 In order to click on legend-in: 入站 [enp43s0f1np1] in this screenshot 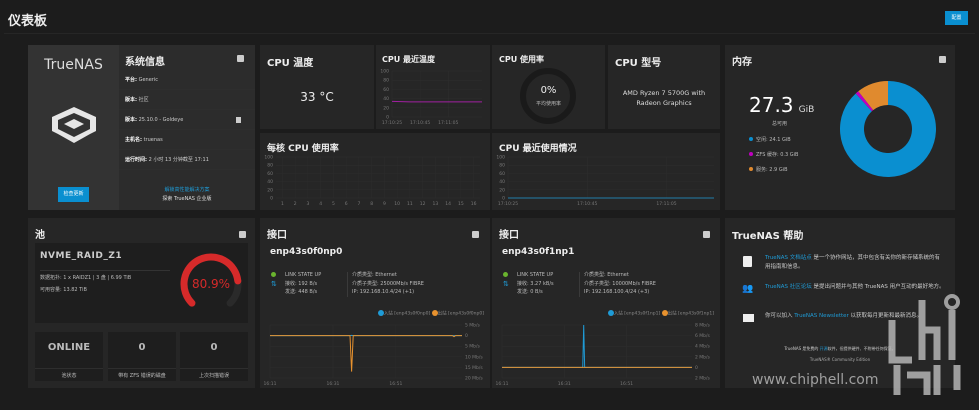, I will do `click(637, 314)`.